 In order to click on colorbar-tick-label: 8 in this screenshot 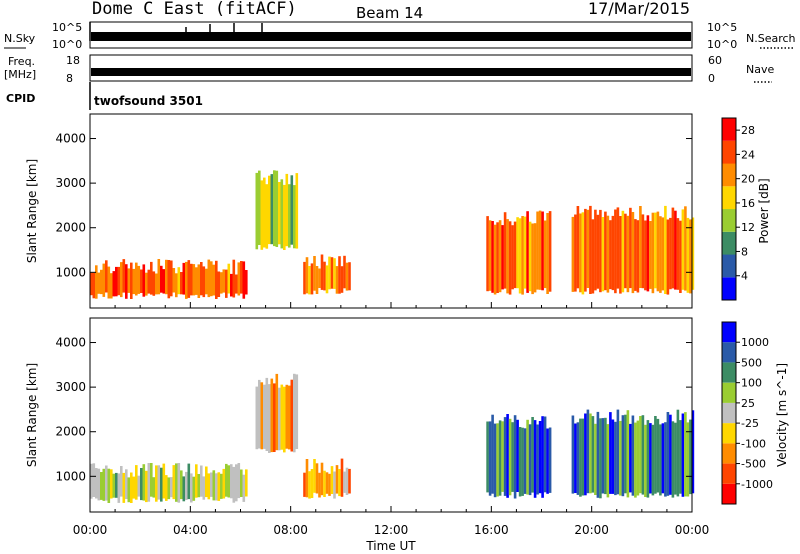, I will do `click(744, 251)`.